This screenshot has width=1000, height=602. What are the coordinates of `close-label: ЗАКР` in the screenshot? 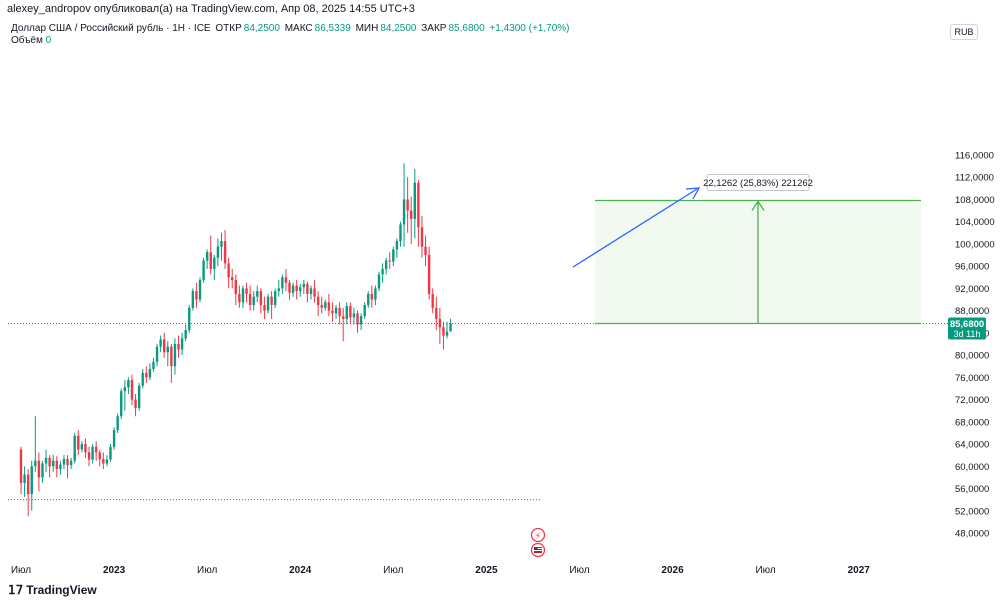 It's located at (434, 28).